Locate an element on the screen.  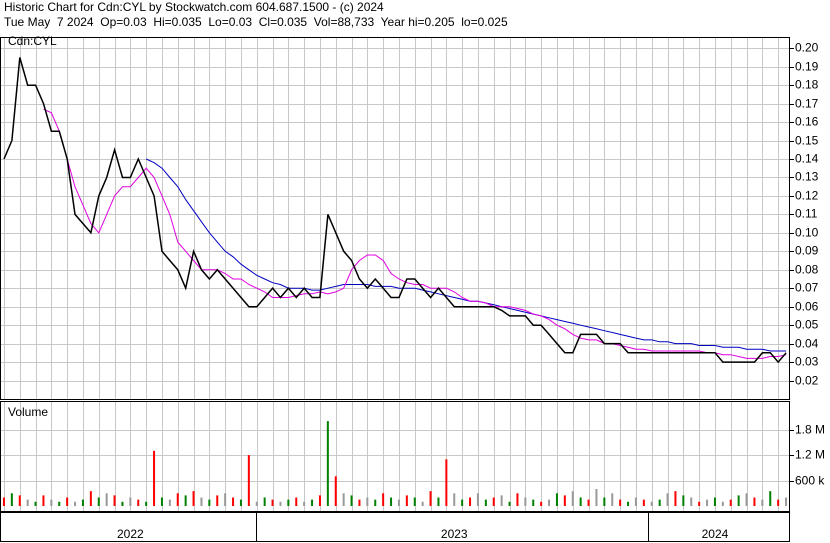
y-tick-label: 0.09 is located at coordinates (807, 251).